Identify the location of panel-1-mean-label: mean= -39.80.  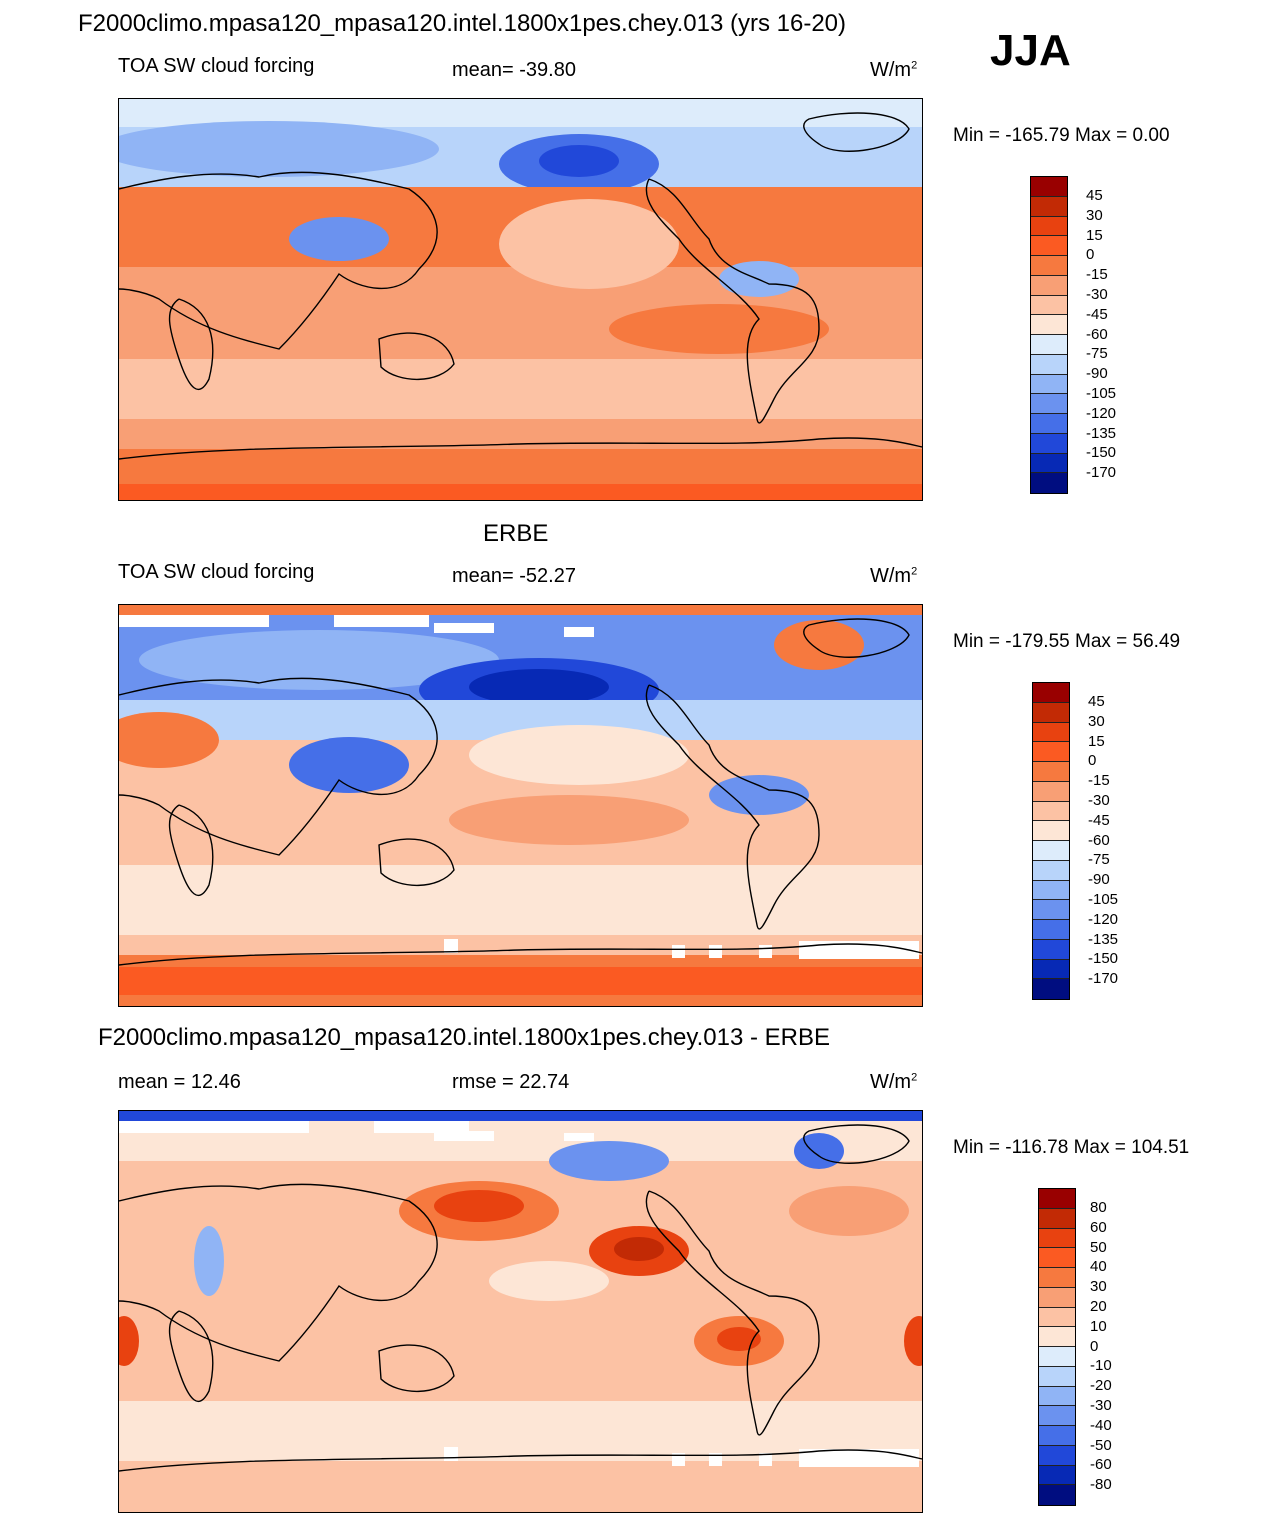
(514, 70).